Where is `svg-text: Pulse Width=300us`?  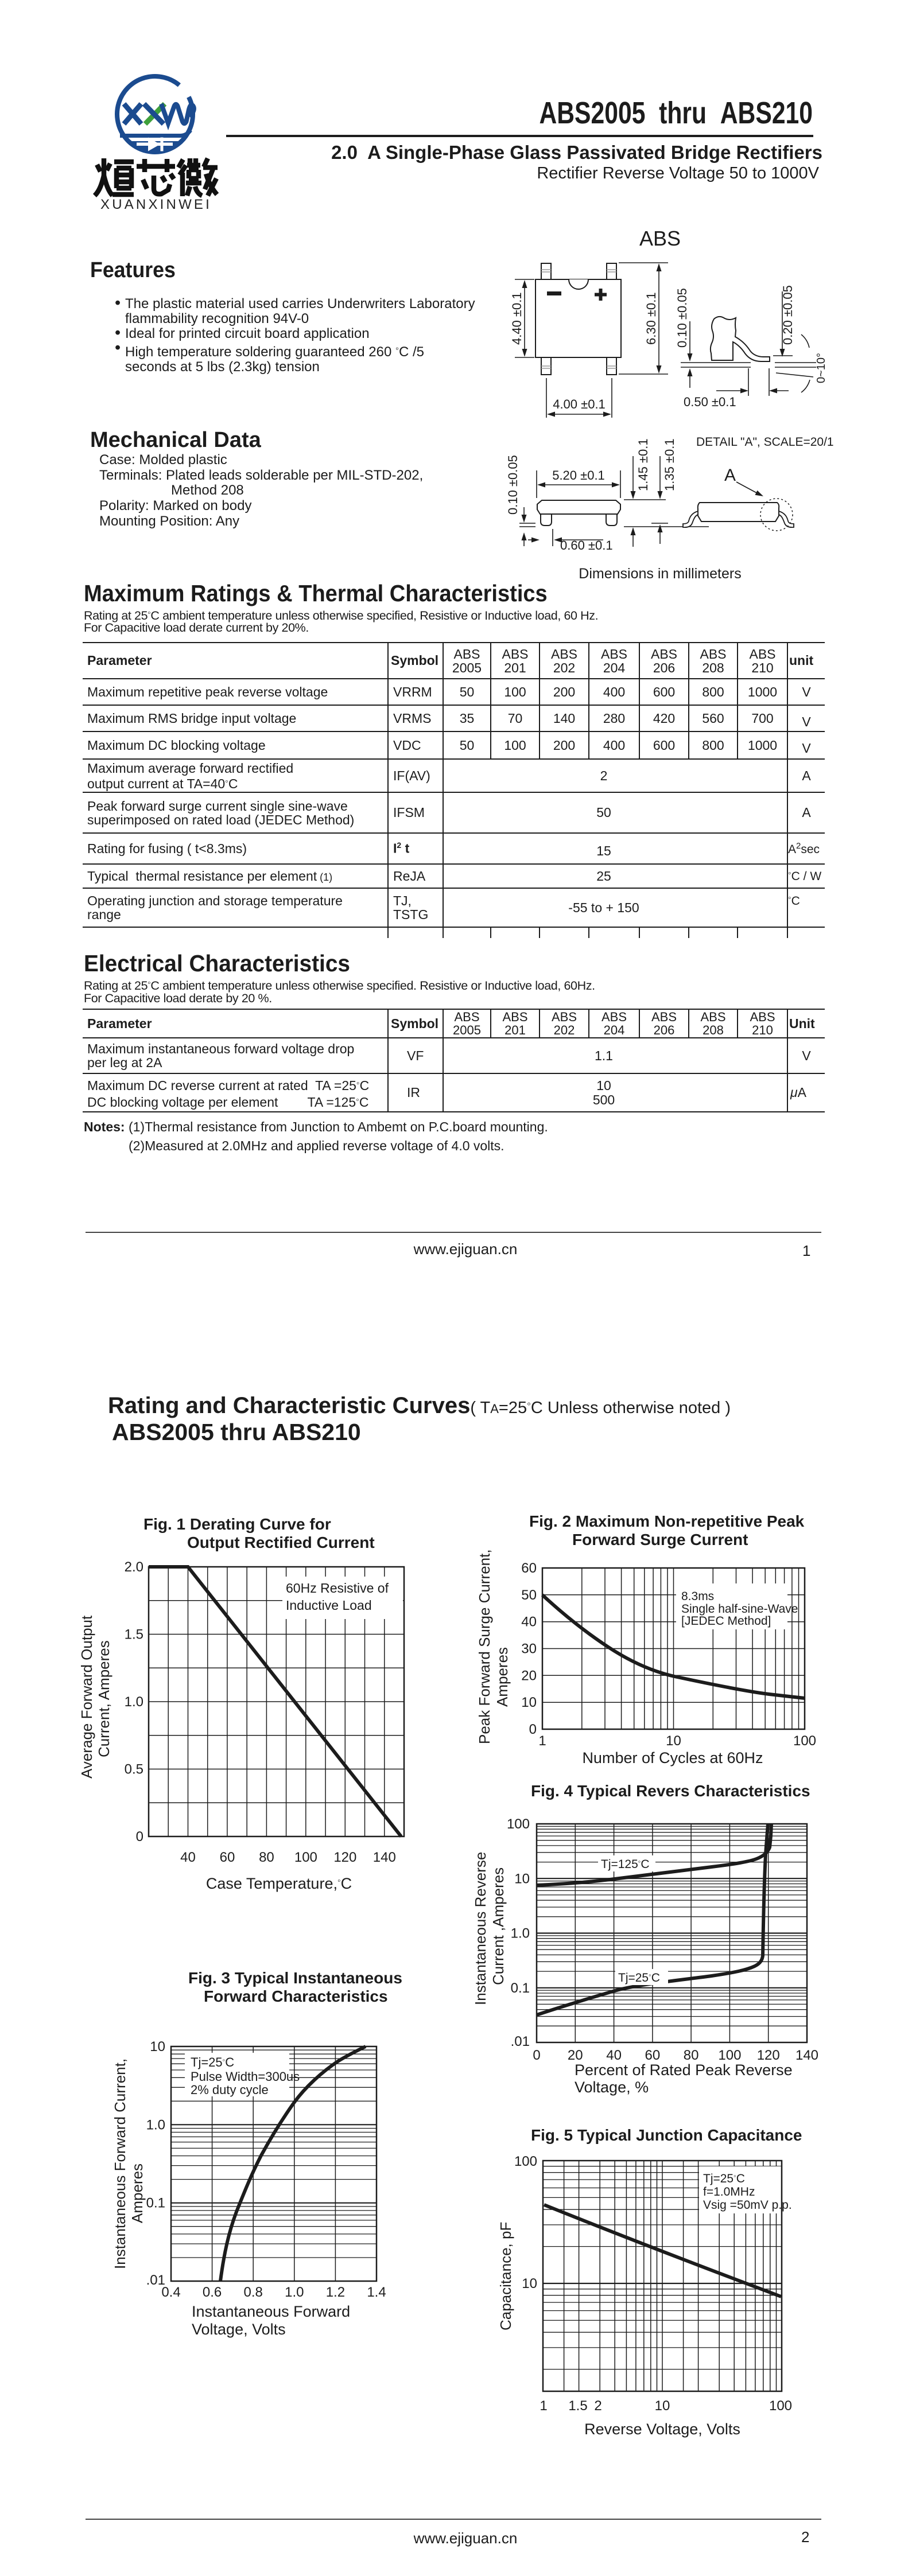 svg-text: Pulse Width=300us is located at coordinates (246, 2076).